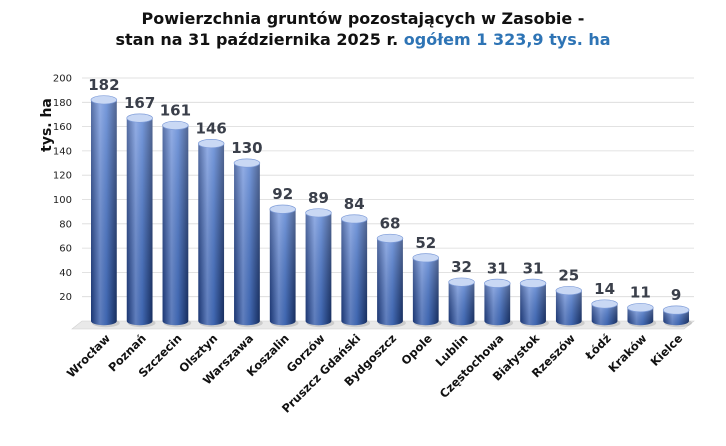 The height and width of the screenshot is (446, 726). What do you see at coordinates (139, 103) in the screenshot?
I see `data-label: 167` at bounding box center [139, 103].